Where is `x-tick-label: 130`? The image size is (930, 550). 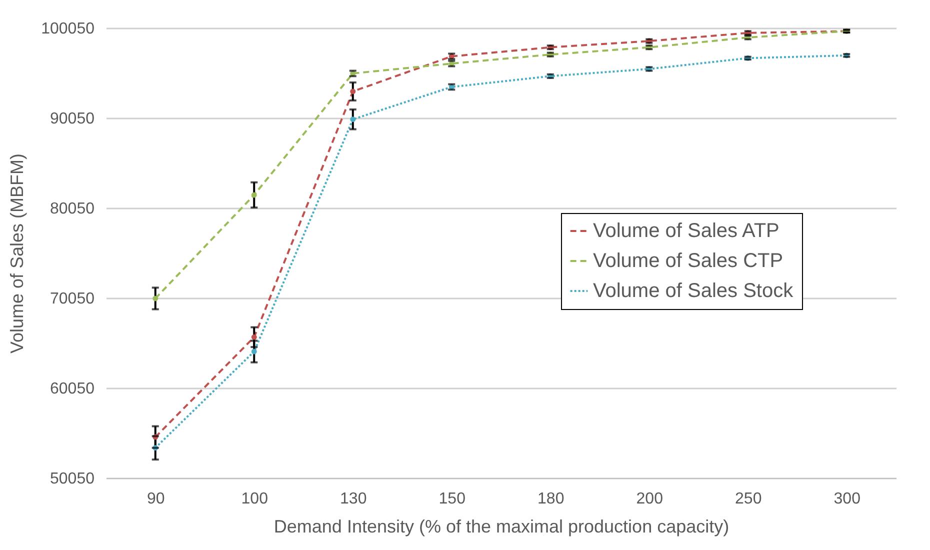 x-tick-label: 130 is located at coordinates (353, 499).